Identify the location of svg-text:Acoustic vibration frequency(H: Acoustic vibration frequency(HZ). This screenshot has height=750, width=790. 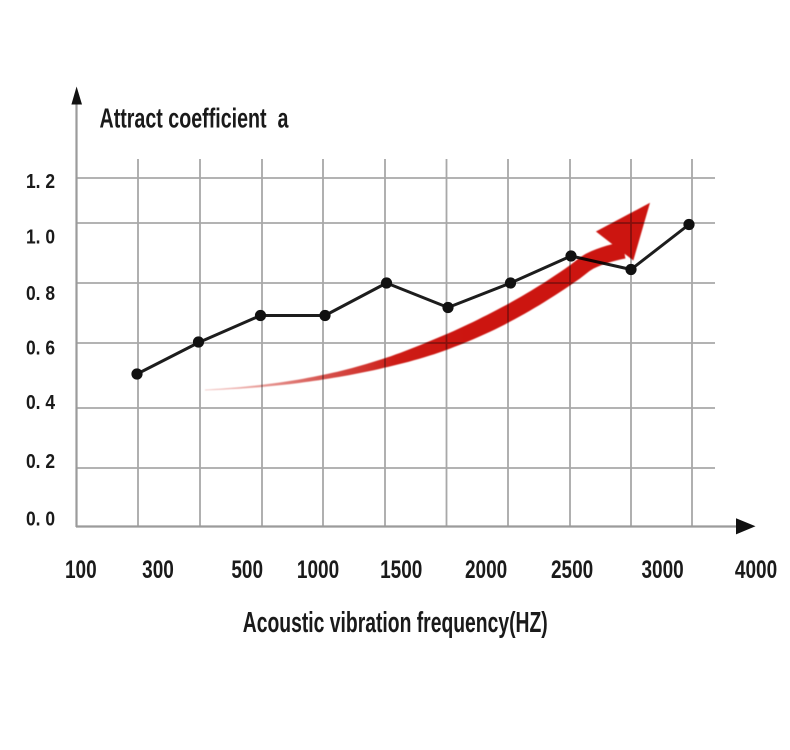
(395, 623).